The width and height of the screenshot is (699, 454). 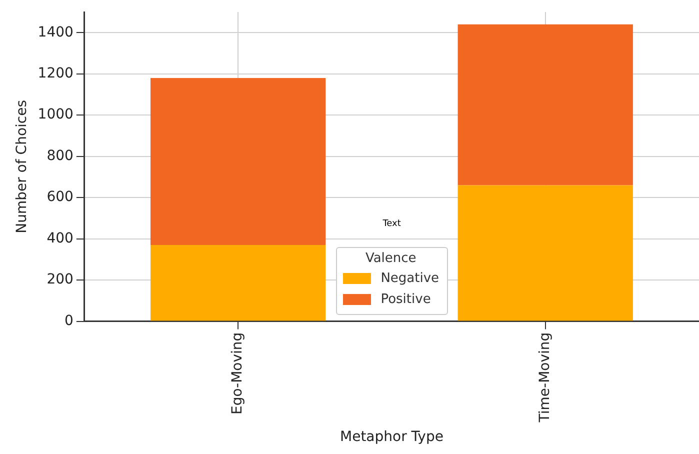 I want to click on legend-label: Negative, so click(x=410, y=278).